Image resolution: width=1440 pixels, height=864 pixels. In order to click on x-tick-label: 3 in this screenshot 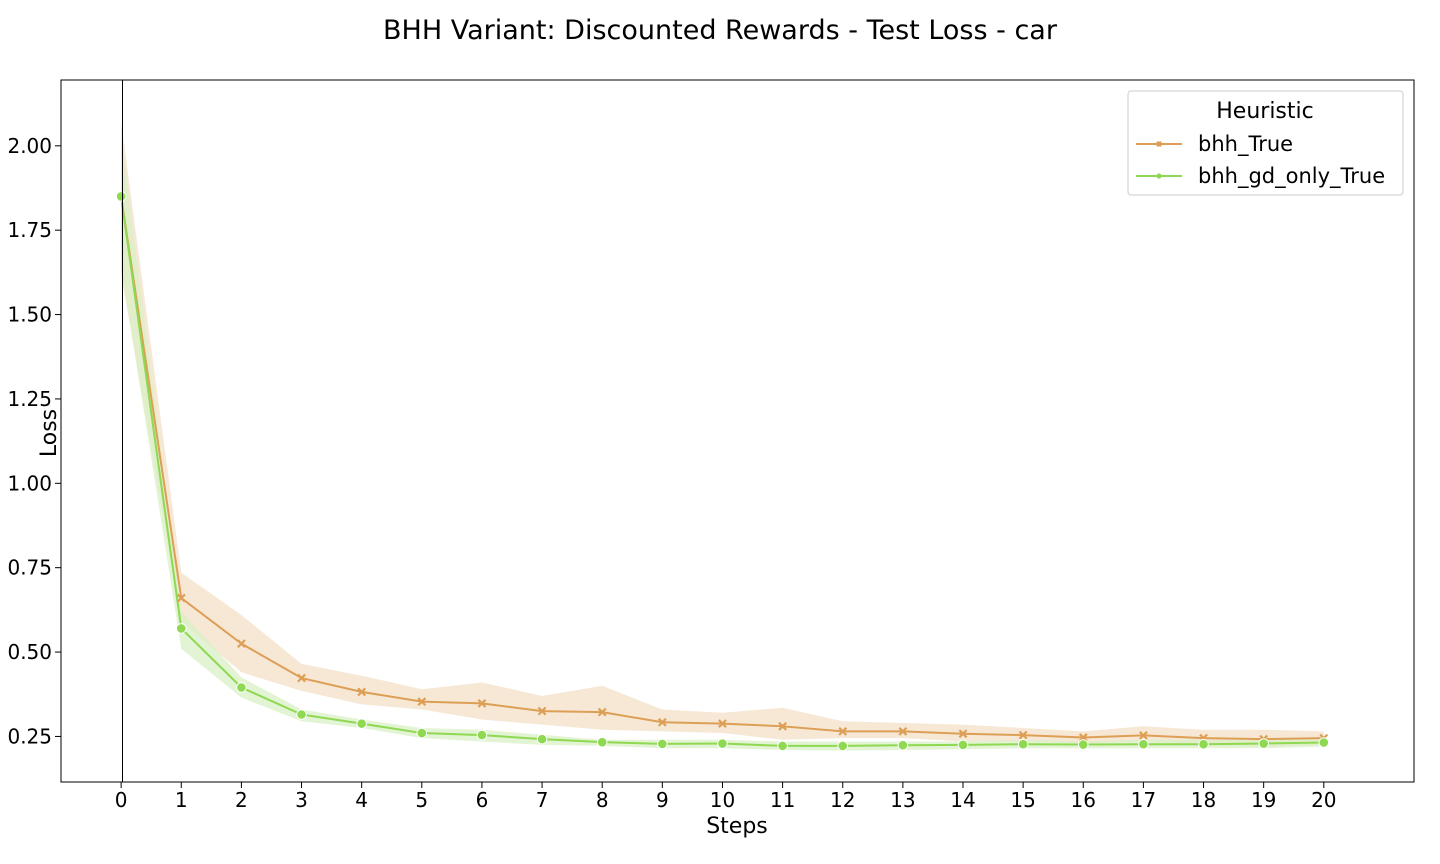, I will do `click(301, 800)`.